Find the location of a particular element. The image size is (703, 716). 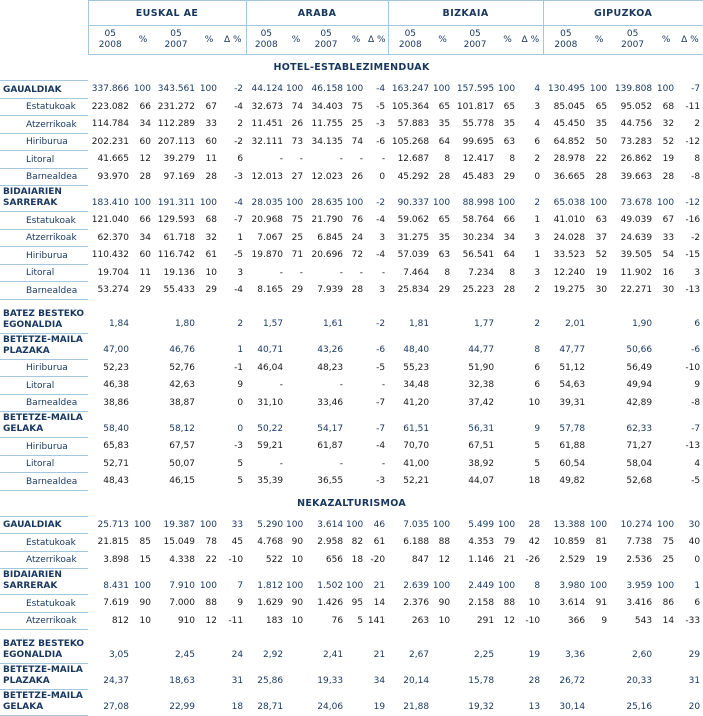

cell: 55,23 is located at coordinates (416, 367).